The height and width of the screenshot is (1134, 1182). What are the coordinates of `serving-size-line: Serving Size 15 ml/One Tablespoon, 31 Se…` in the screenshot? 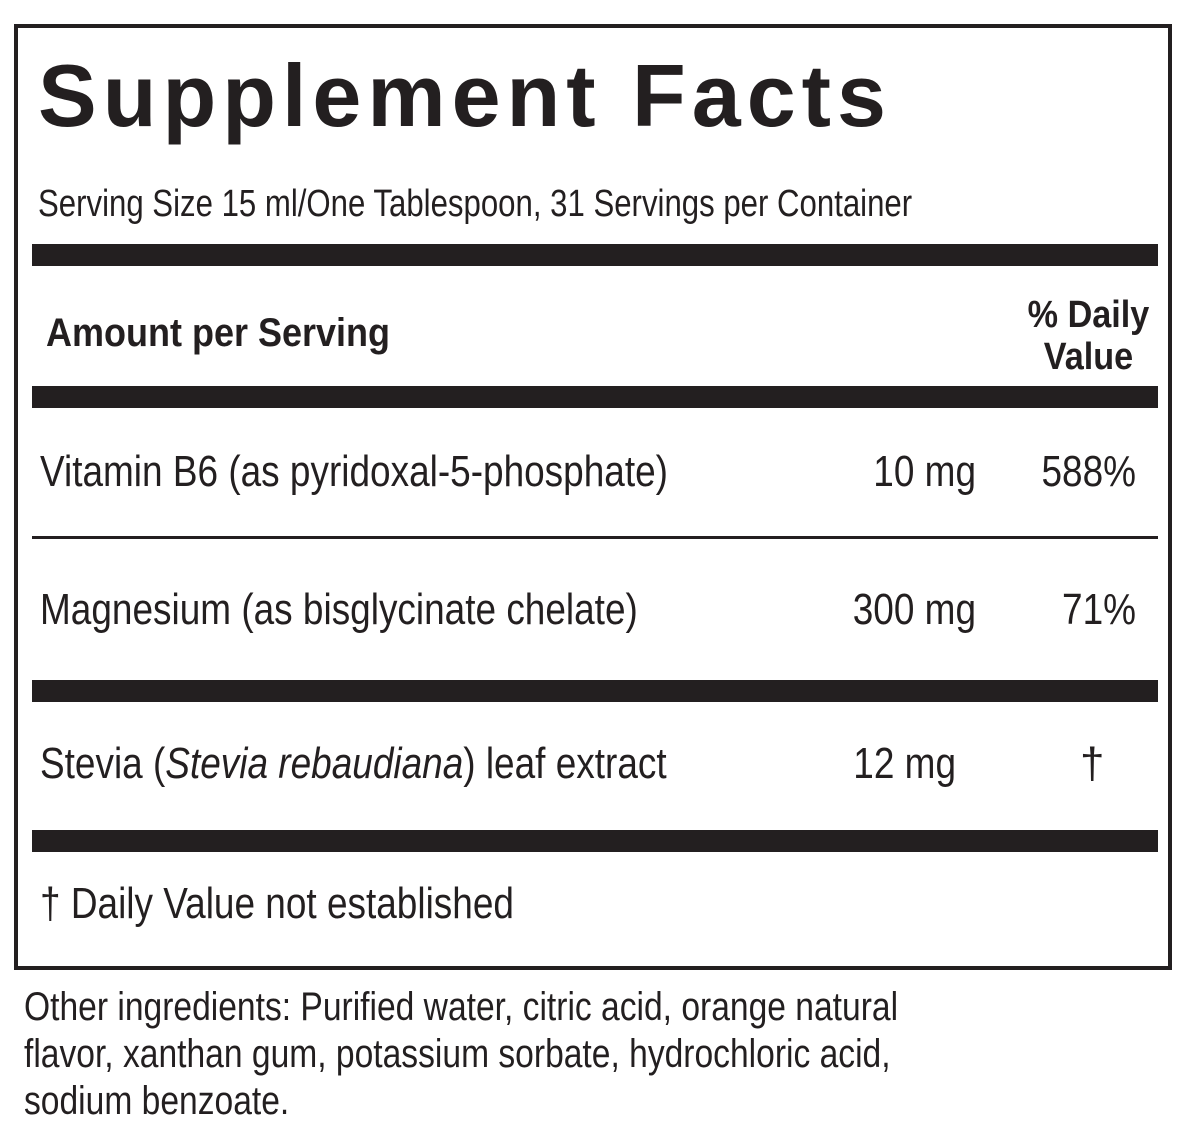 It's located at (475, 204).